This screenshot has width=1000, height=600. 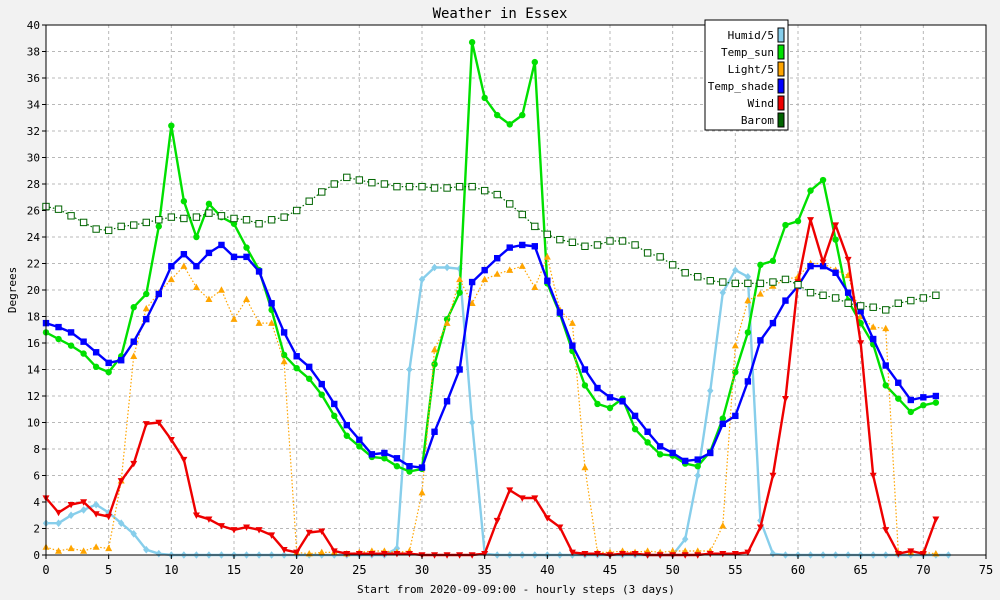 I want to click on legend-label-barom: Barom, so click(x=757, y=120).